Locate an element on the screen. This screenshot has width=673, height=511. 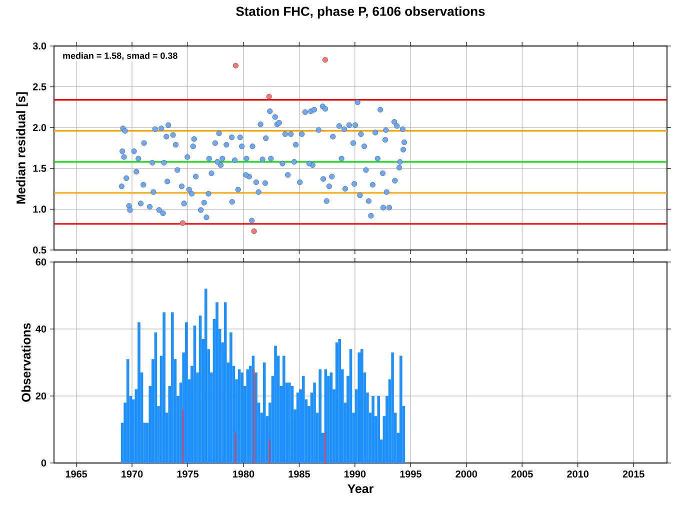
y-axis-title: Median residual [s] is located at coordinates (22, 148).